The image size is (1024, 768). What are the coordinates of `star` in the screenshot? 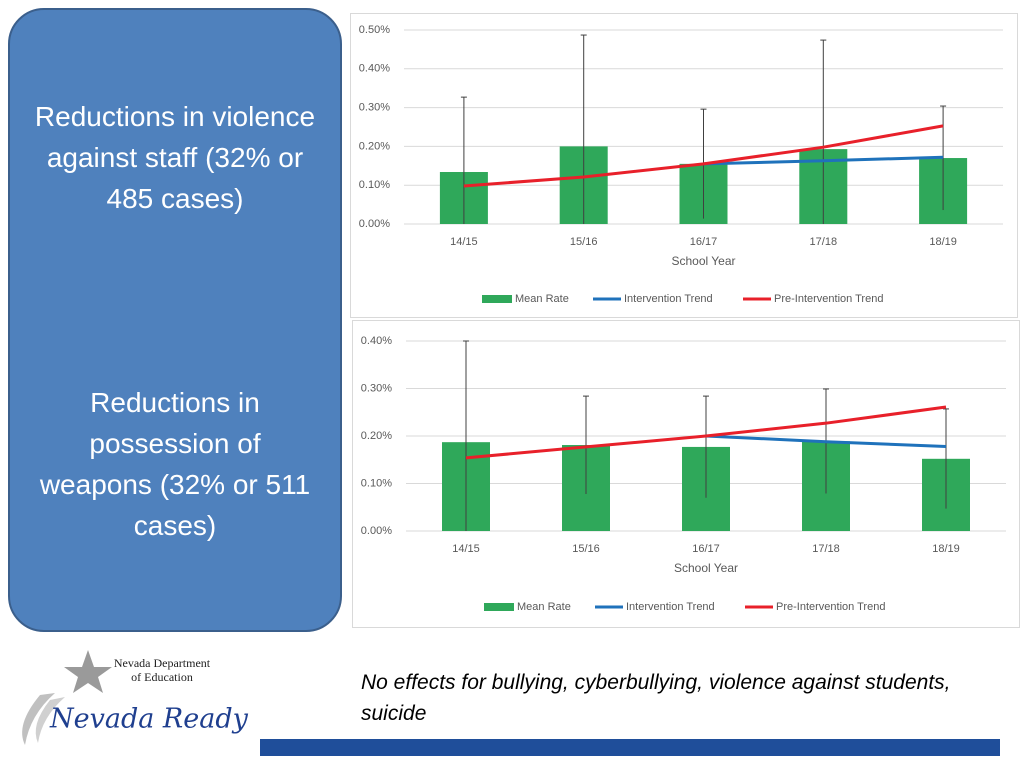 It's located at (88, 671).